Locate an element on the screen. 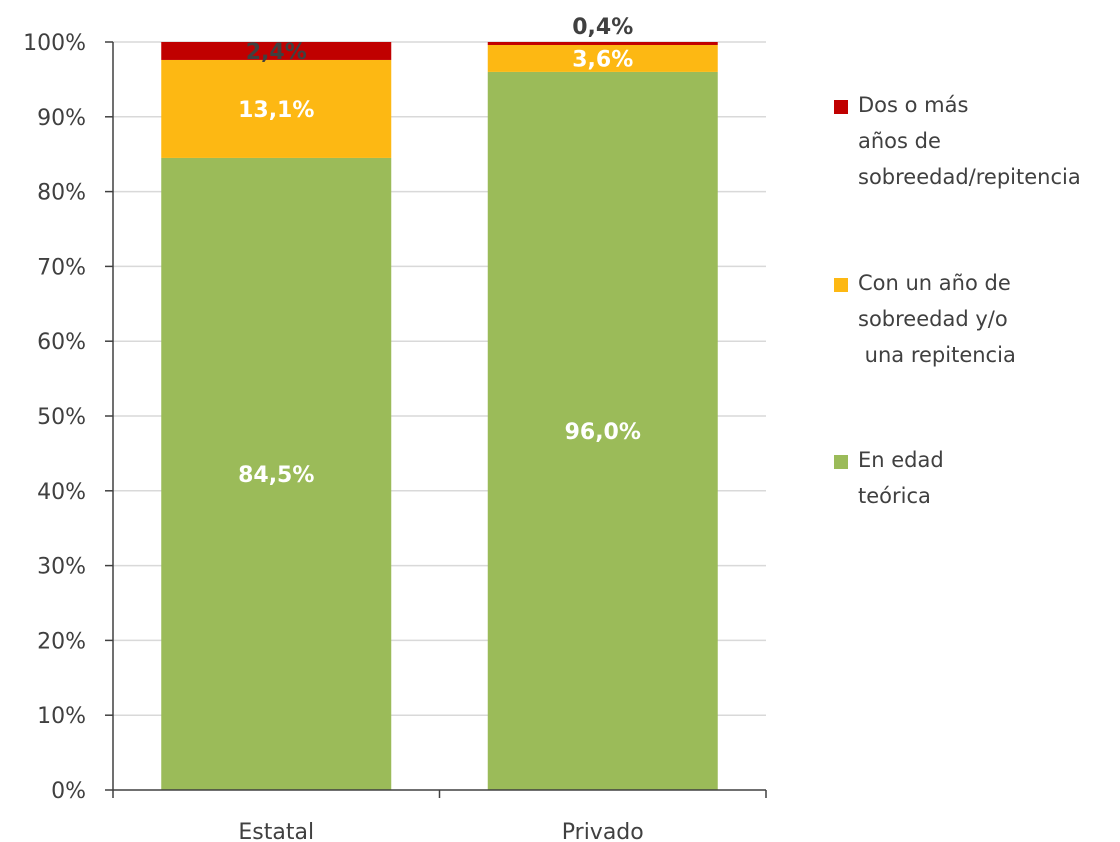  x-axis-labels: Estatal Privado is located at coordinates (440, 831).